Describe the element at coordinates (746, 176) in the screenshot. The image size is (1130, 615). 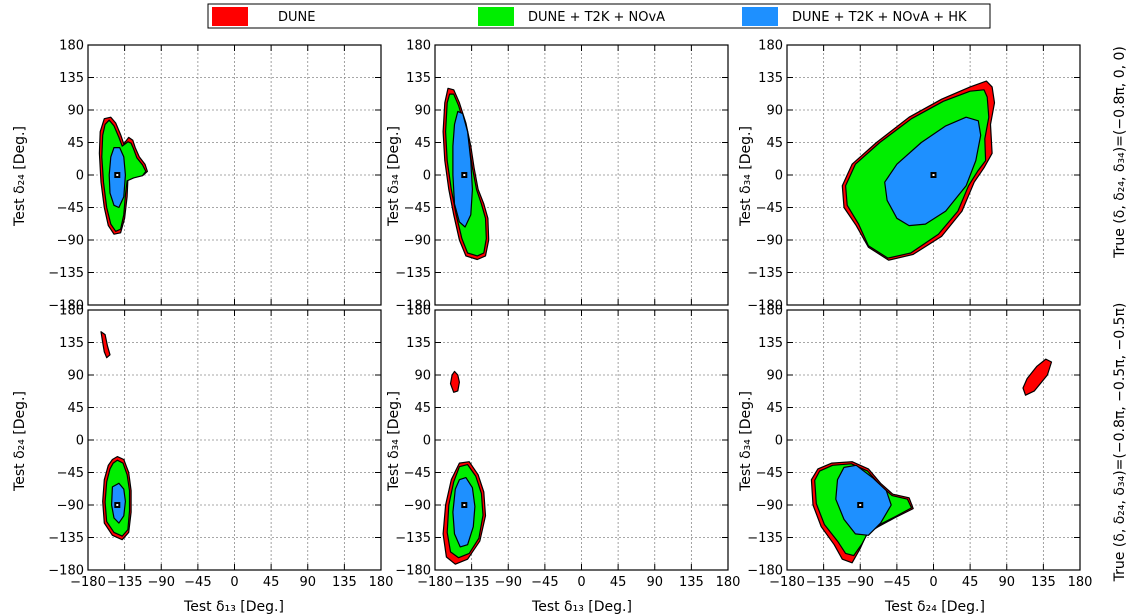
I see `y-axis-label-row1-col3: Test δ₃₄ [Deg.]` at that location.